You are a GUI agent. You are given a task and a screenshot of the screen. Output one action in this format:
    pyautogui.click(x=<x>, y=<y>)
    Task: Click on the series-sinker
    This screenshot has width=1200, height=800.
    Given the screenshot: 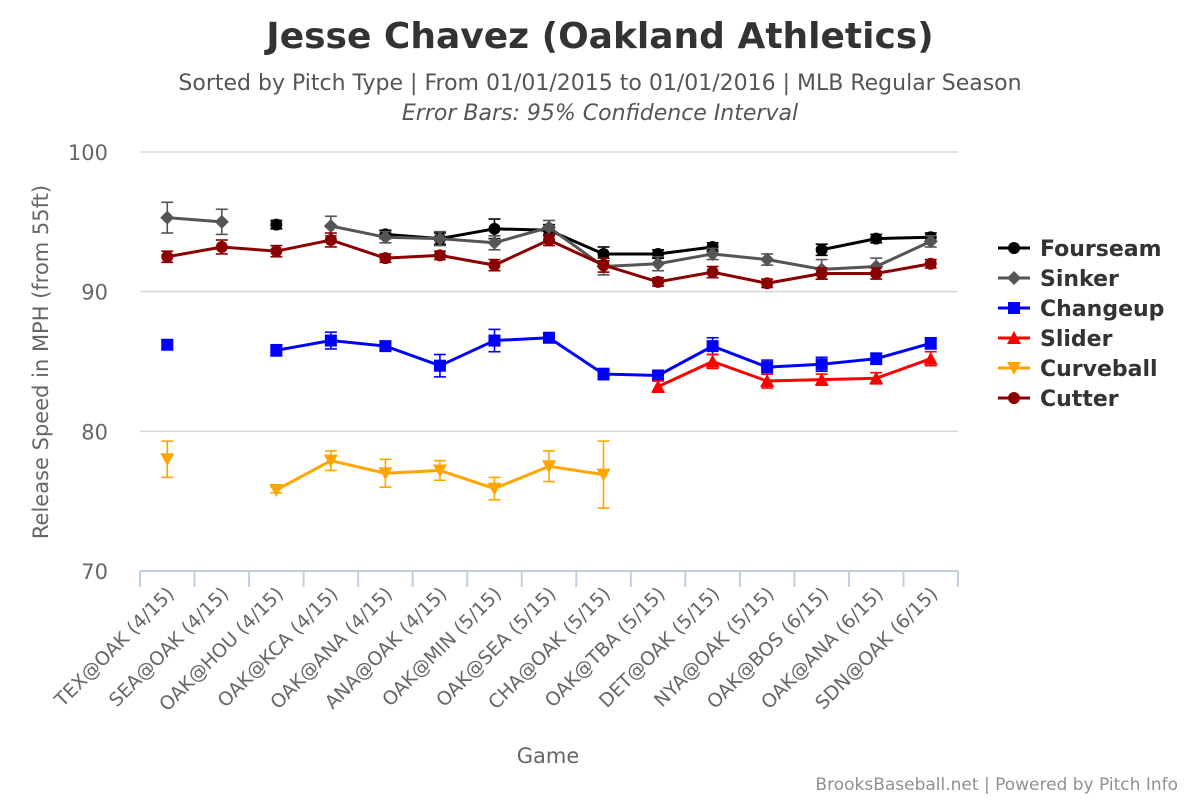 What is the action you would take?
    pyautogui.click(x=549, y=240)
    